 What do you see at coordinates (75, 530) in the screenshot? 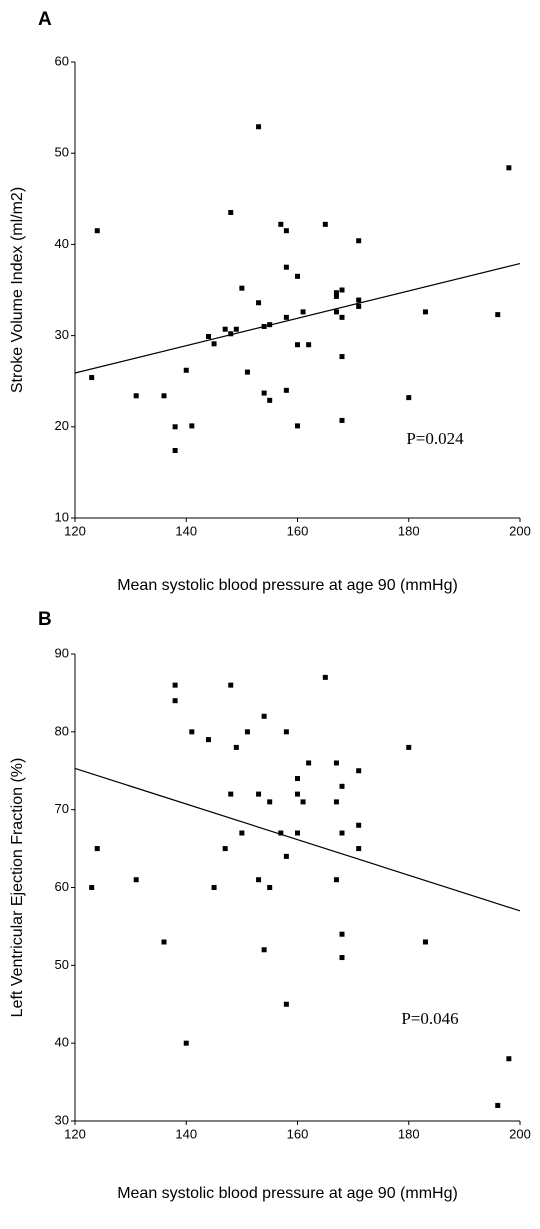
I see `x-tick-label: 120` at bounding box center [75, 530].